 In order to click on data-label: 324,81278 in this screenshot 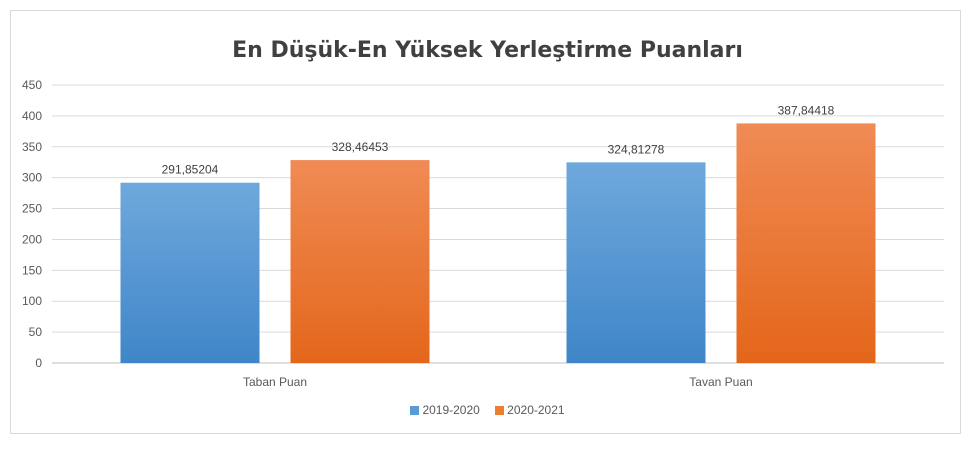, I will do `click(636, 149)`.